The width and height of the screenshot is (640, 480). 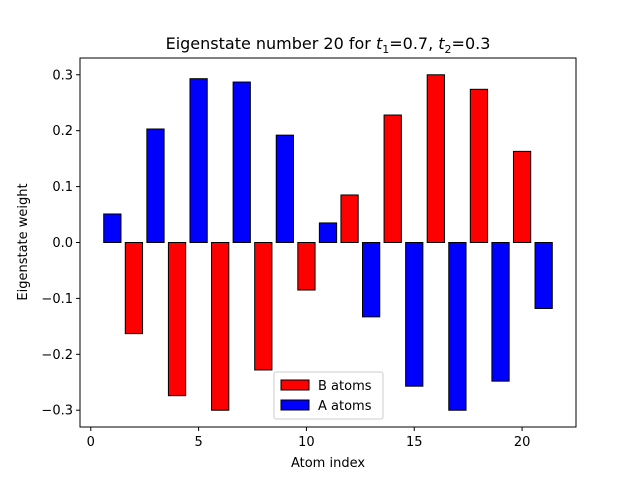 I want to click on y-tick-label: 0.3, so click(x=62, y=75).